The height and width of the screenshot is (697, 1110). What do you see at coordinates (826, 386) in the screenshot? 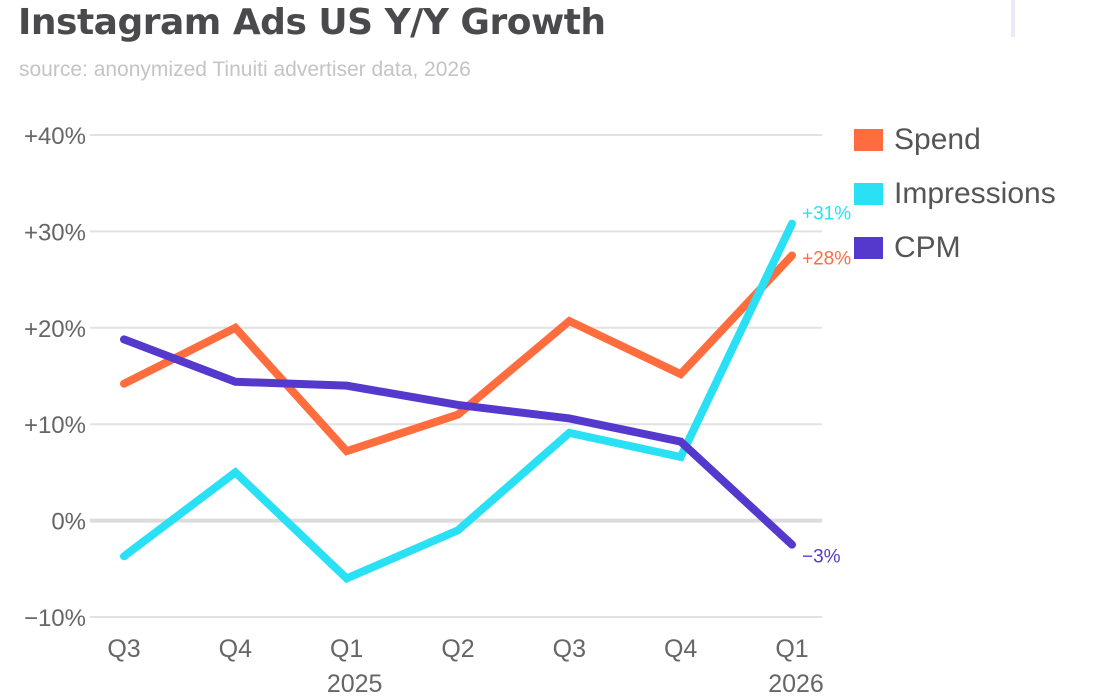
I see `end-labels: +28% +31% −3%` at bounding box center [826, 386].